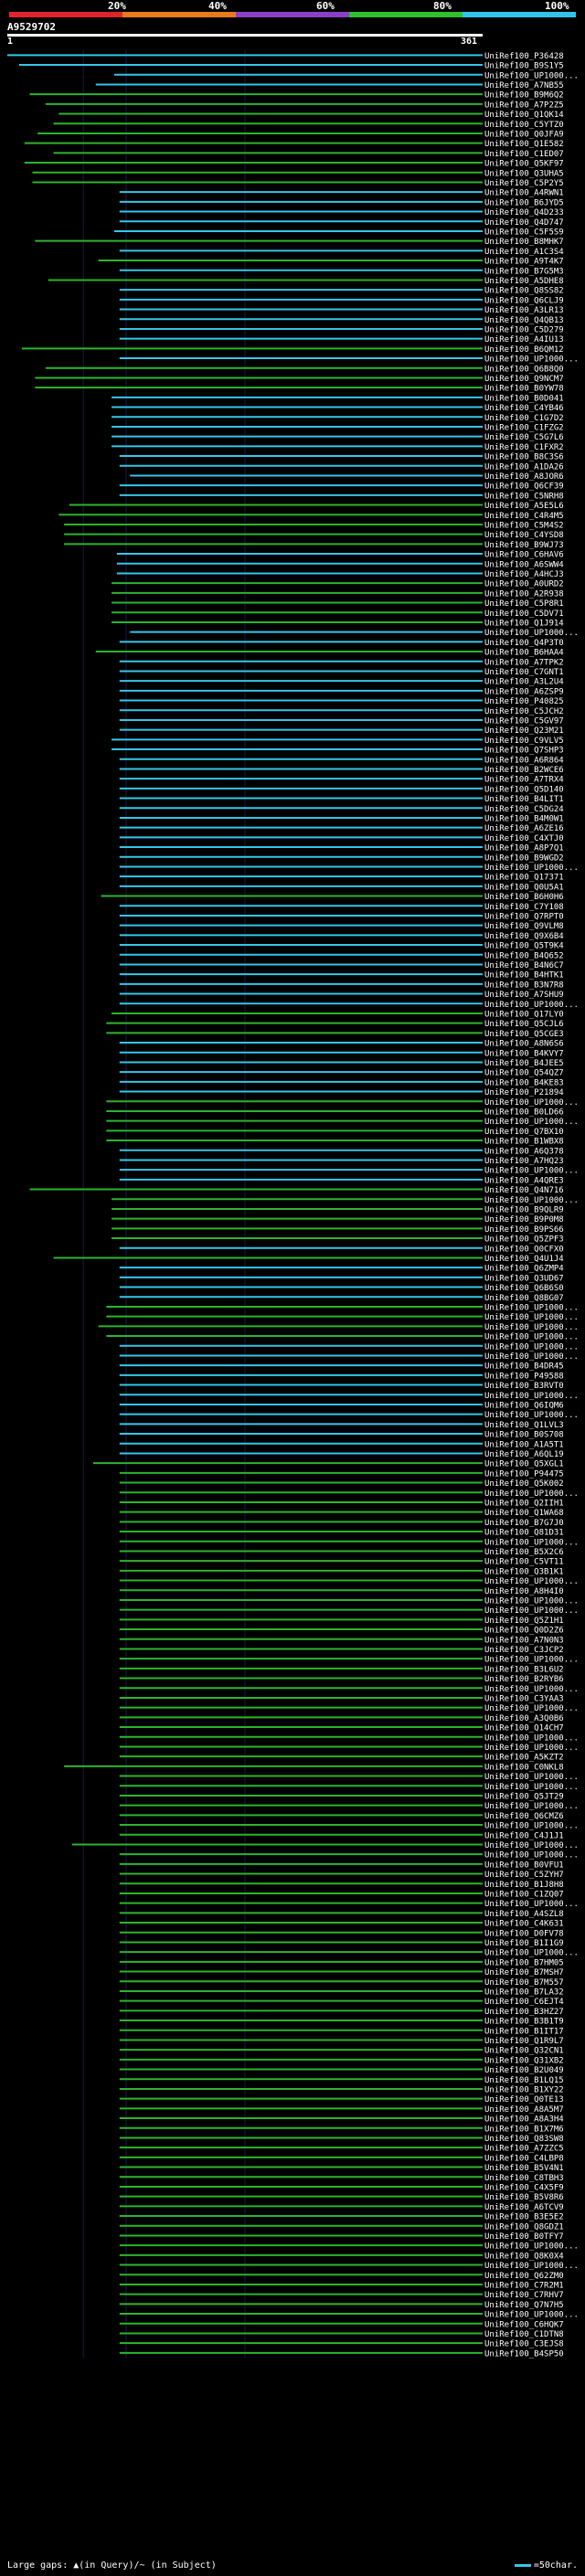 The width and height of the screenshot is (585, 2576). I want to click on hit-label: UniRef100_A4IU13, so click(524, 340).